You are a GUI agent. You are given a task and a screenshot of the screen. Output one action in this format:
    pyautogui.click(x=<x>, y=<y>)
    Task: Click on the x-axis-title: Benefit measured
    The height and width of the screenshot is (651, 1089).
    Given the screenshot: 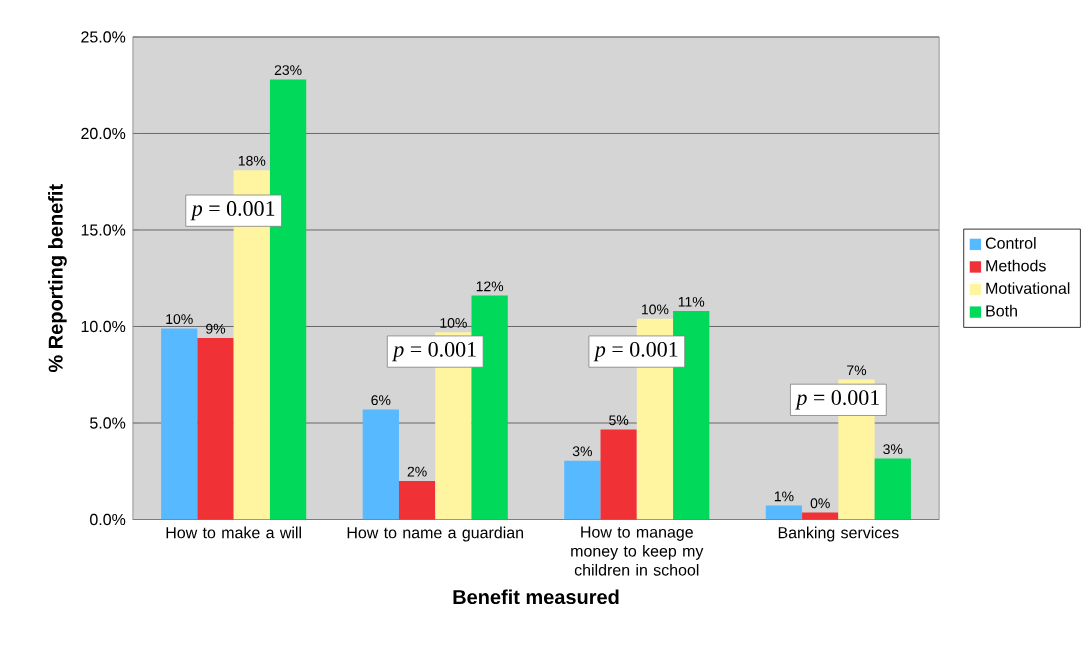 What is the action you would take?
    pyautogui.click(x=536, y=596)
    